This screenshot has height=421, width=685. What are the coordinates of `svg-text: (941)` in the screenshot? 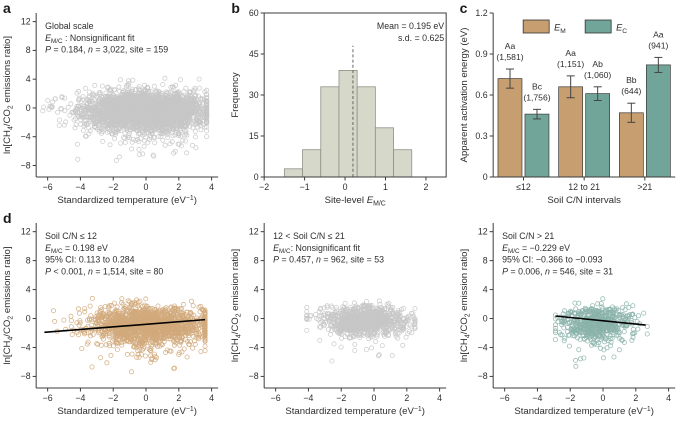 It's located at (658, 45).